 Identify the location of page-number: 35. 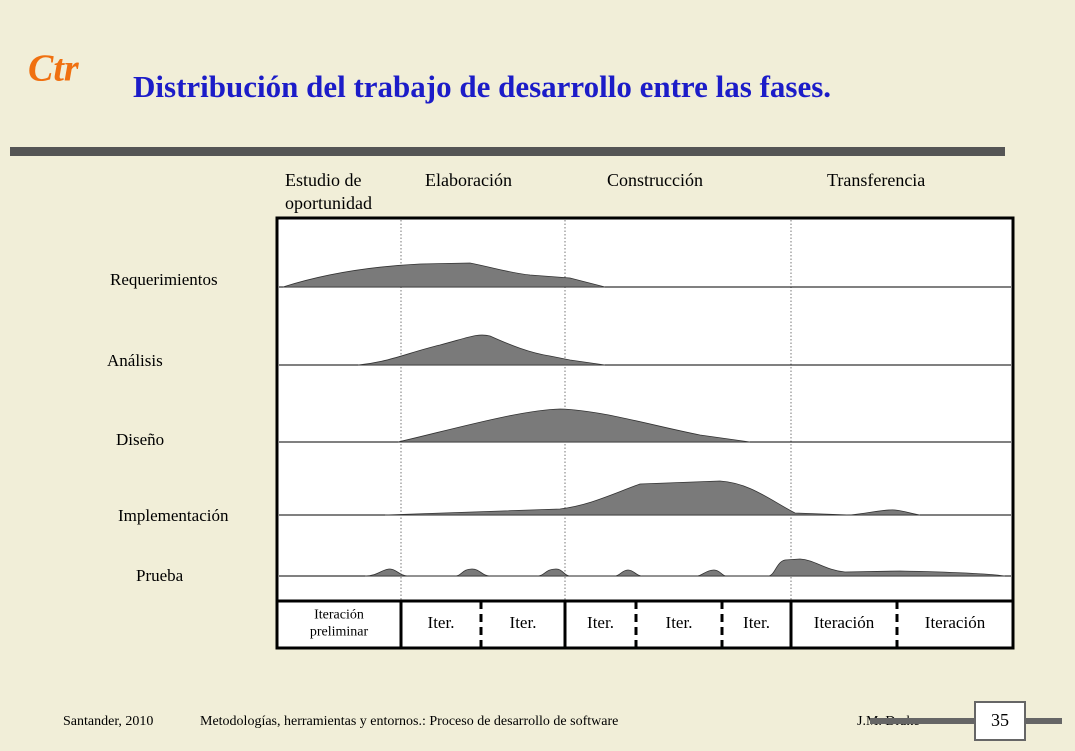
(1000, 720).